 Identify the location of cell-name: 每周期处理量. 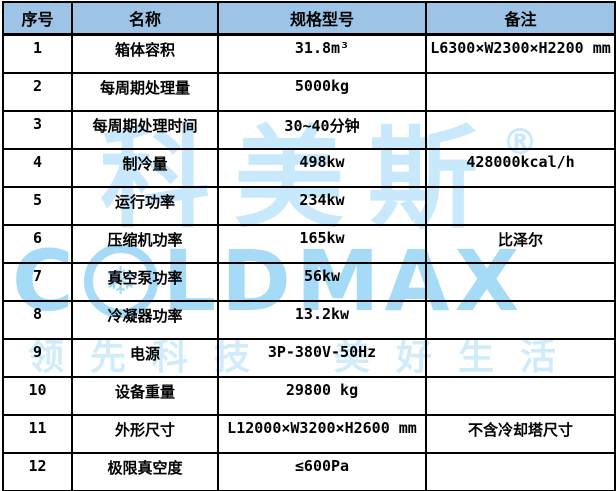
(145, 92).